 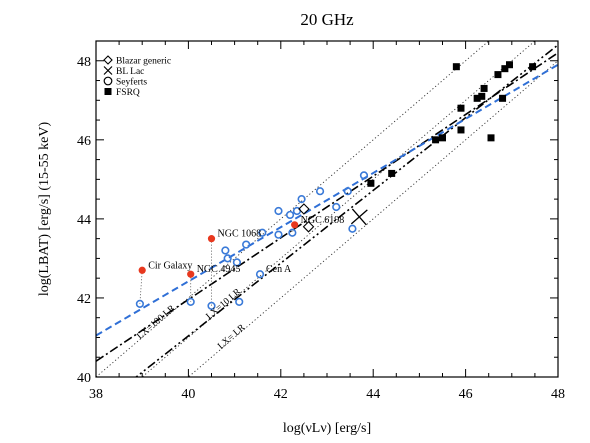 I want to click on y-axis-label: log(LBAT) [erg/s] (15-55 keV), so click(x=44, y=209).